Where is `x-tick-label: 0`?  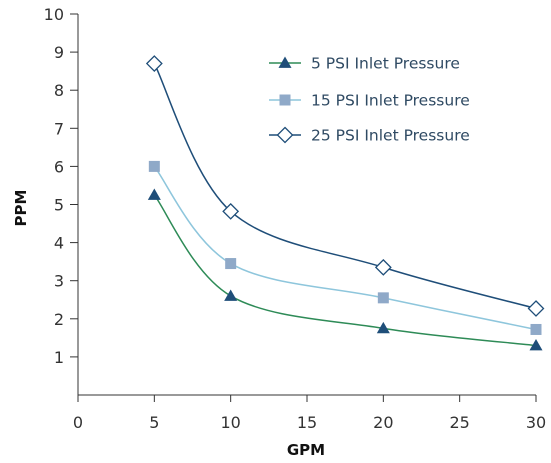 x-tick-label: 0 is located at coordinates (78, 422).